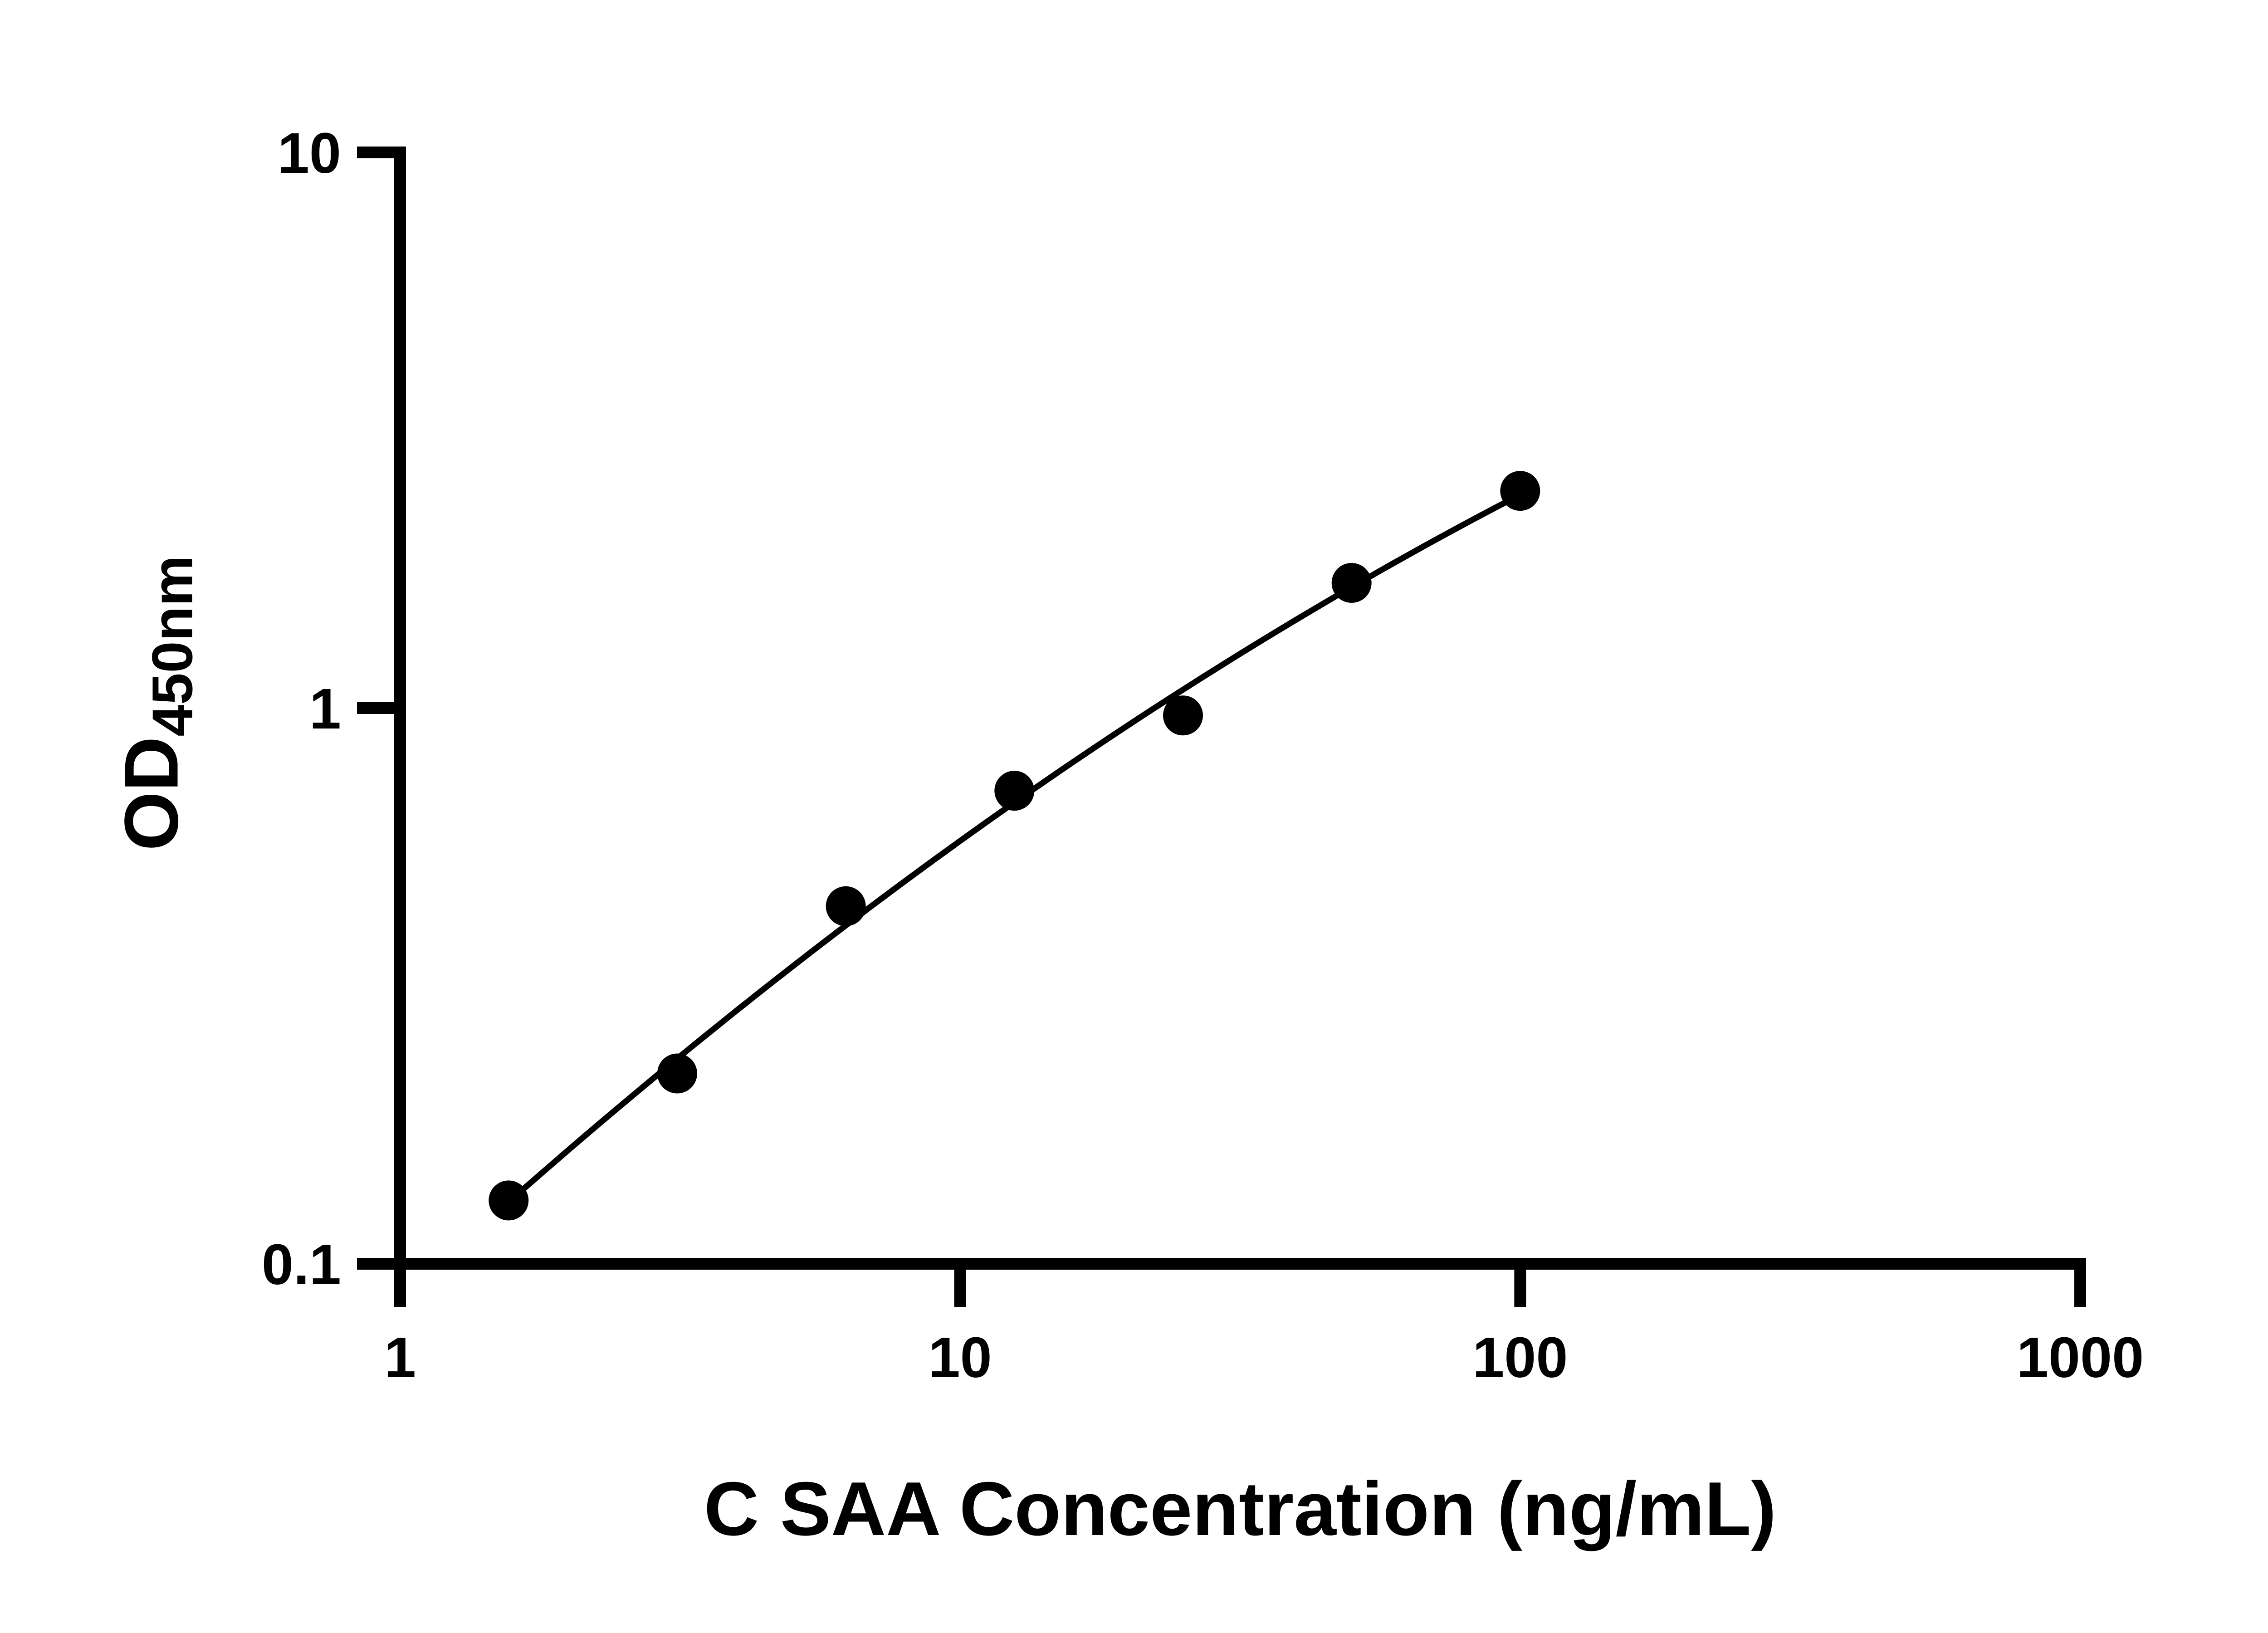  Describe the element at coordinates (961, 1357) in the screenshot. I see `x-tick-label: 10` at that location.